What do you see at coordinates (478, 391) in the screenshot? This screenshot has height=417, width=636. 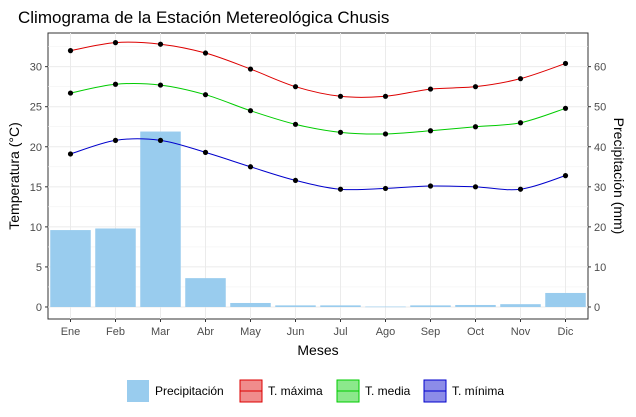 I see `legend-label: T. mínima` at bounding box center [478, 391].